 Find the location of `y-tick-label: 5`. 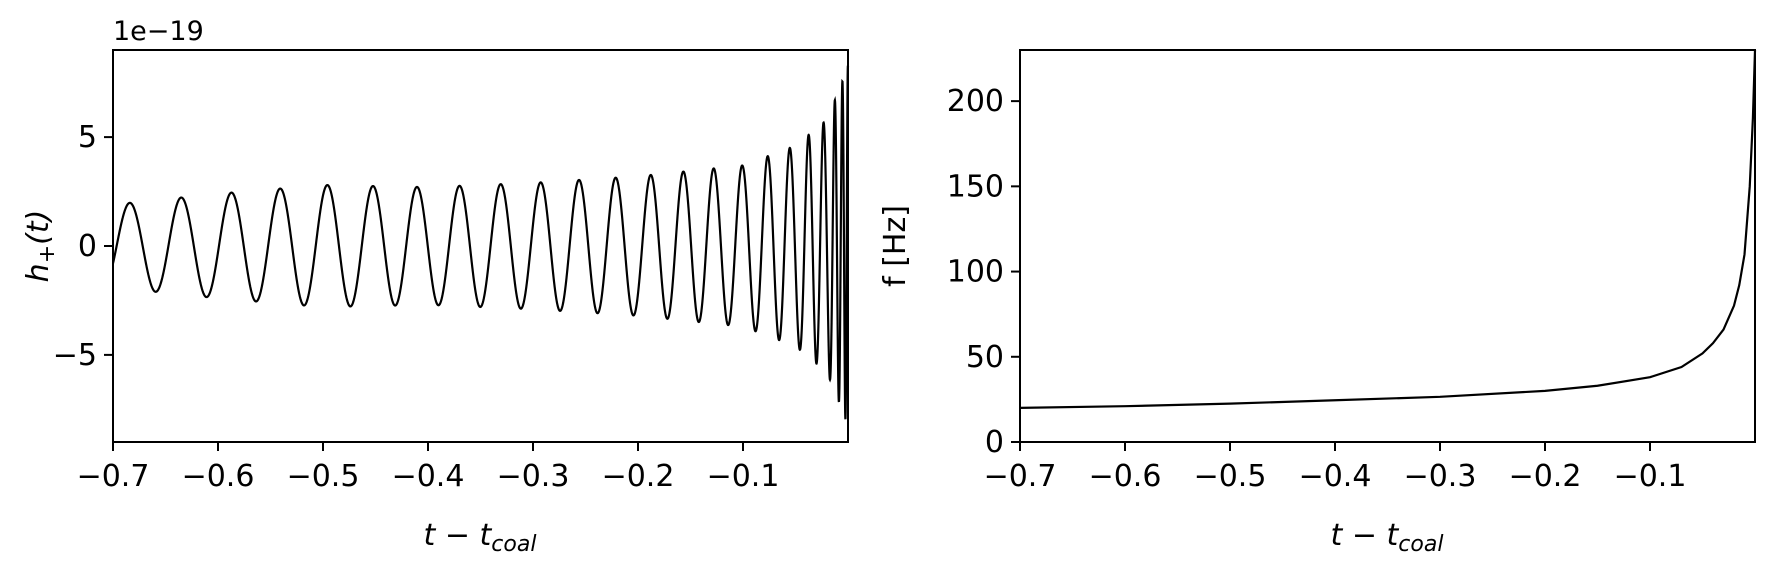

y-tick-label: 5 is located at coordinates (87, 137).